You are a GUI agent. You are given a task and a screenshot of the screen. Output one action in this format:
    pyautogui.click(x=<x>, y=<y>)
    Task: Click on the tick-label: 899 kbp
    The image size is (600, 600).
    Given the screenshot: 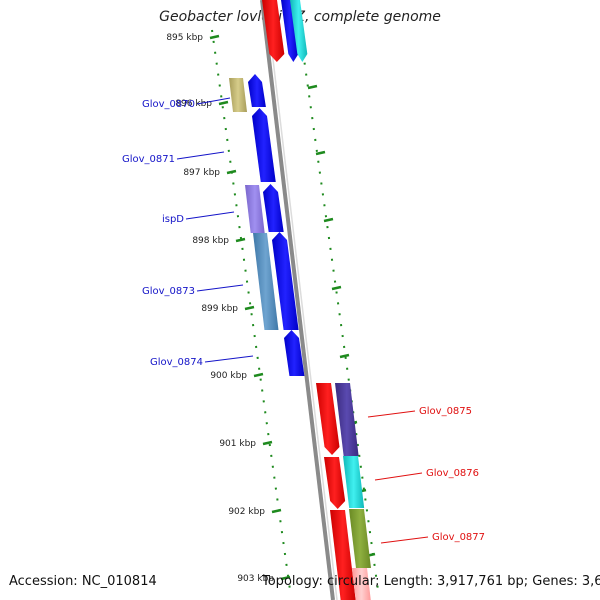 What is the action you would take?
    pyautogui.click(x=219, y=309)
    